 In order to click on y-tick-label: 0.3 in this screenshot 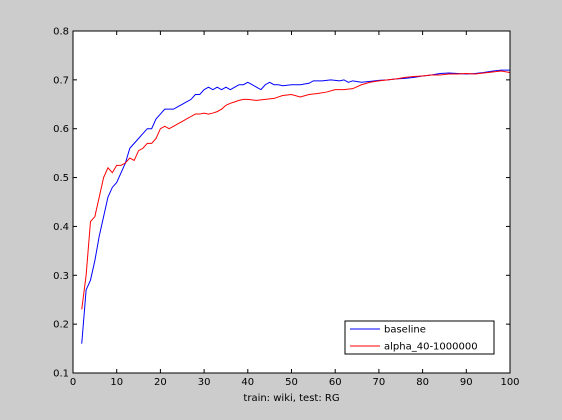, I will do `click(61, 276)`.